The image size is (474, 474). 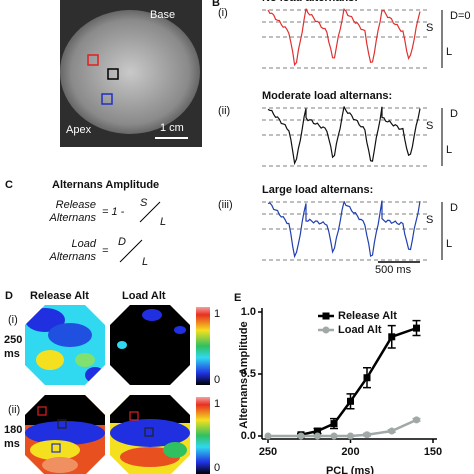 I want to click on legend-label: Load Alt, so click(x=360, y=330).